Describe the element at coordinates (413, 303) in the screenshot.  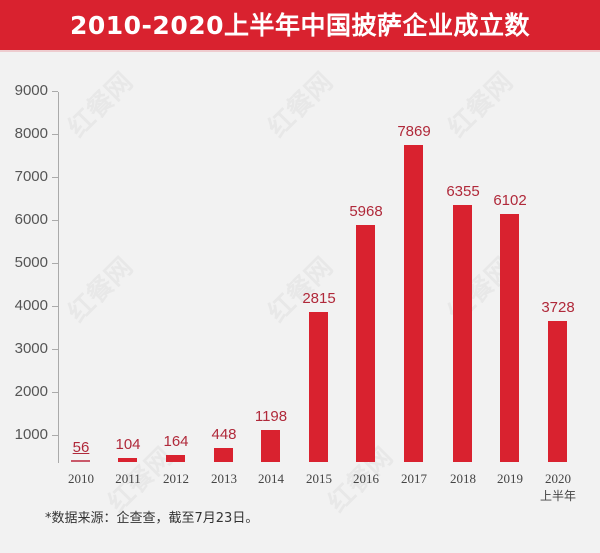
I see `bar-2017` at that location.